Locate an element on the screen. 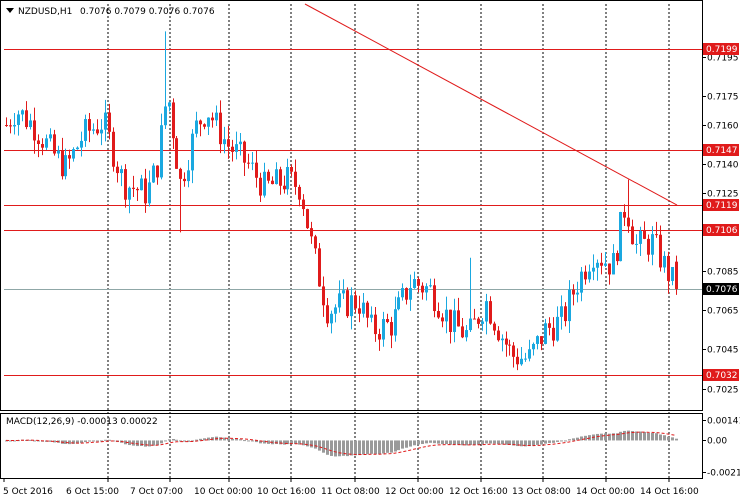  macd-label: MACD(12,26,9) -0.00013 0.00022 is located at coordinates (82, 422).